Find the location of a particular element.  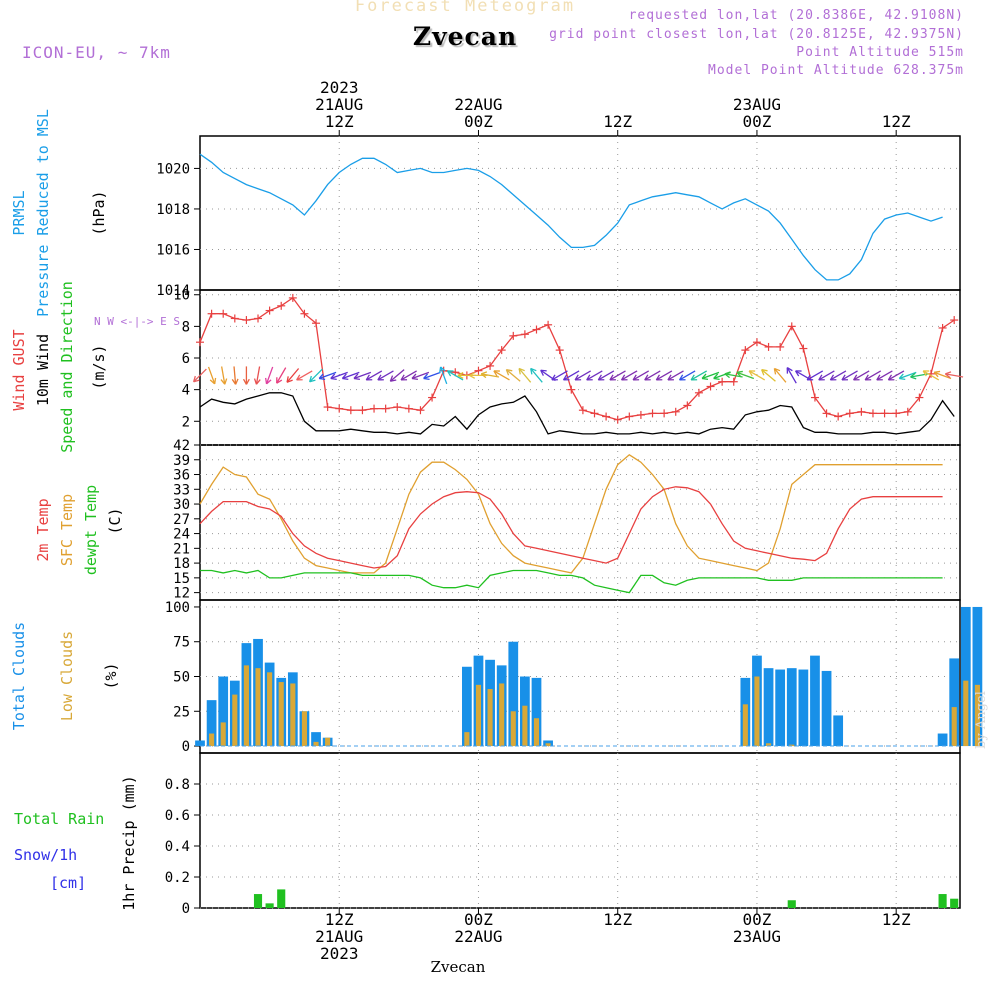

snow-label: Snow/1h is located at coordinates (45, 855).